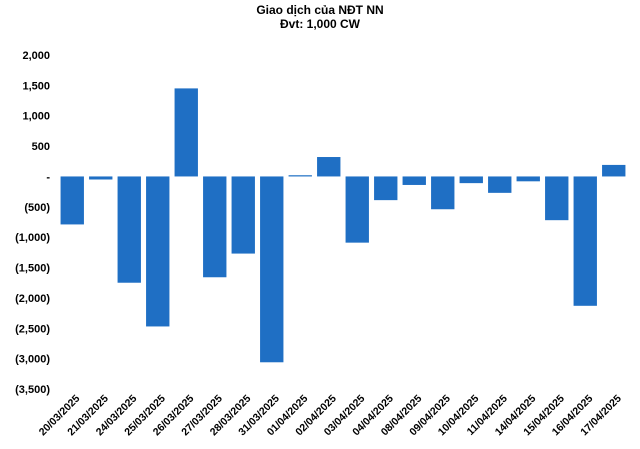 The height and width of the screenshot is (449, 640). Describe the element at coordinates (32, 269) in the screenshot. I see `y-tick-label: (1,500)` at that location.